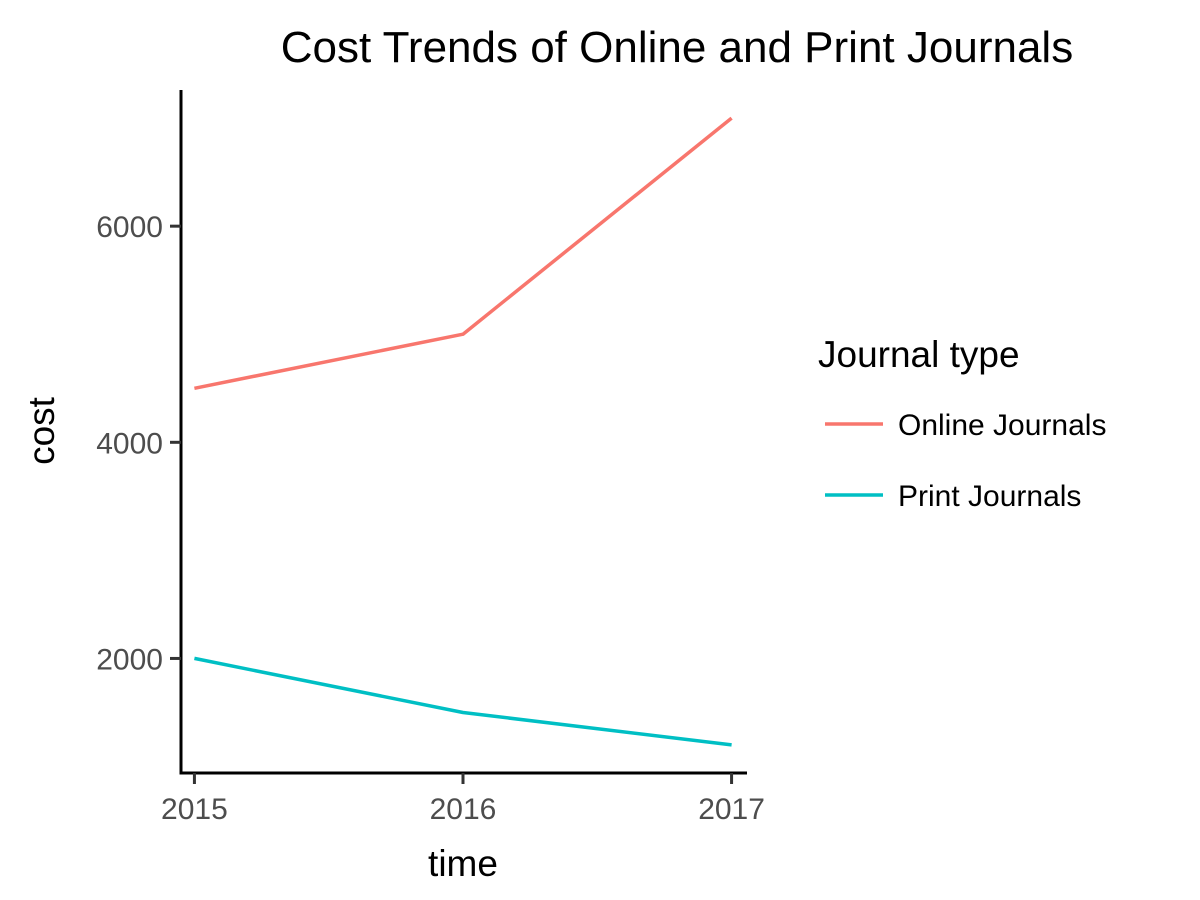  What do you see at coordinates (194, 809) in the screenshot?
I see `x-tick-label-0: 2015` at bounding box center [194, 809].